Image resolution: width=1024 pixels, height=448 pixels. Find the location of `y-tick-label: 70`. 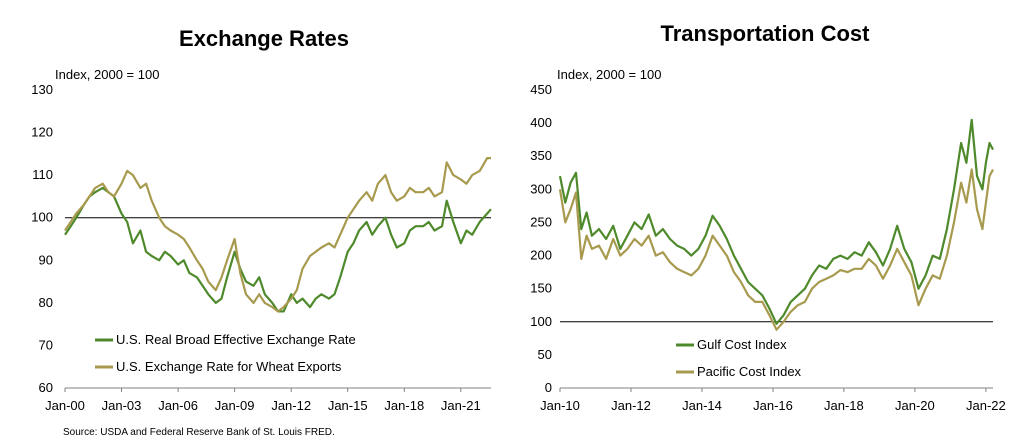

y-tick-label: 70 is located at coordinates (46, 344).